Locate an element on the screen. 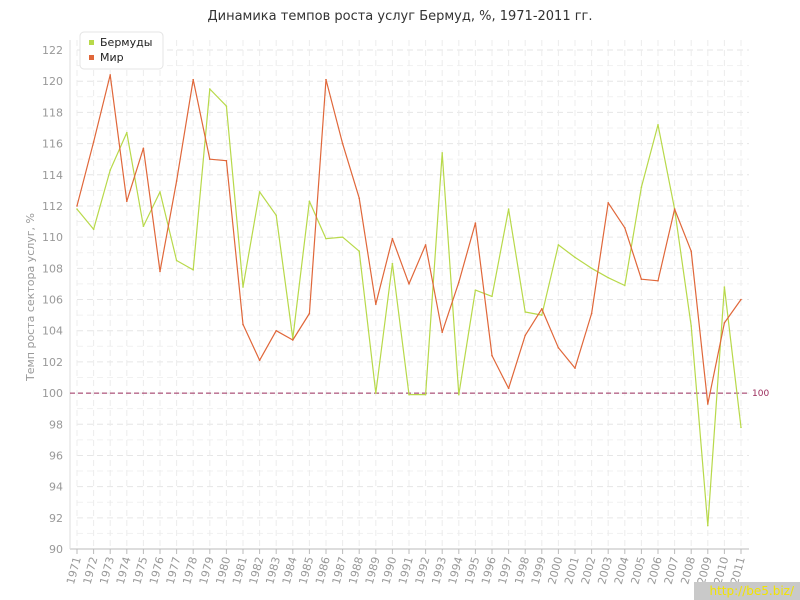 The image size is (800, 600). y-tick-label: 122 is located at coordinates (52, 50).